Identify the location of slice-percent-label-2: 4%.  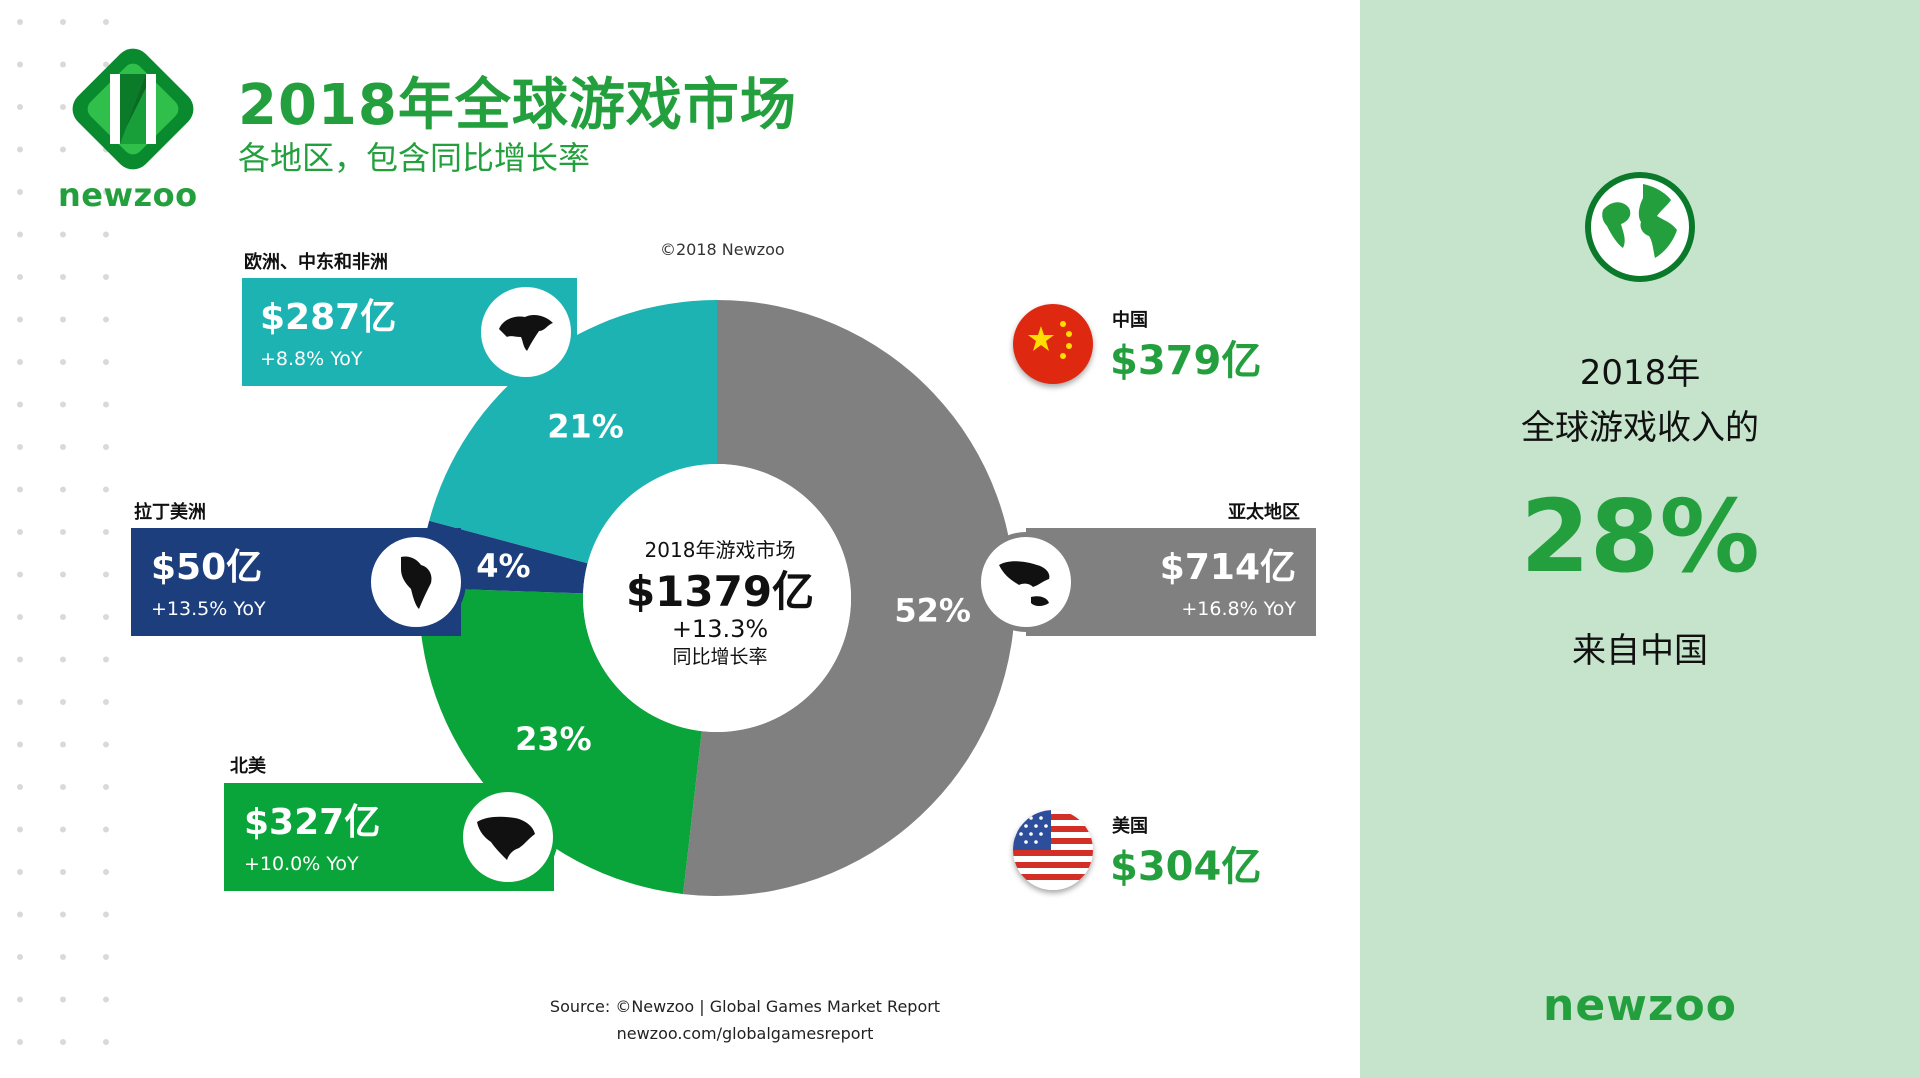
(503, 566).